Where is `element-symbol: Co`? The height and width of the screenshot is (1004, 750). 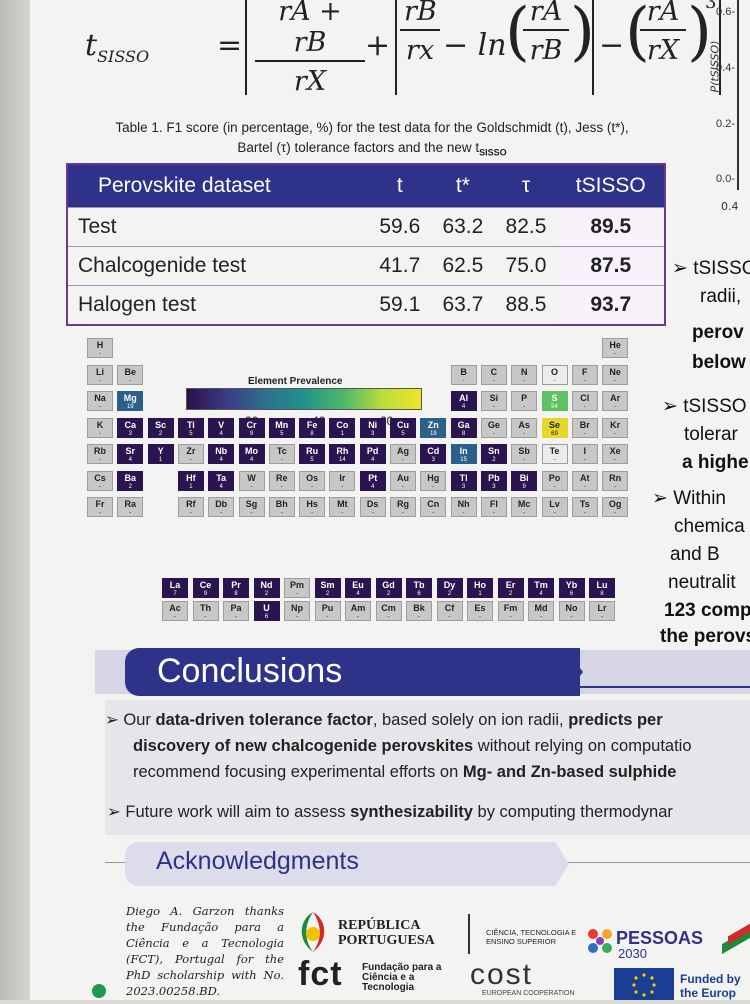
element-symbol: Co is located at coordinates (342, 424).